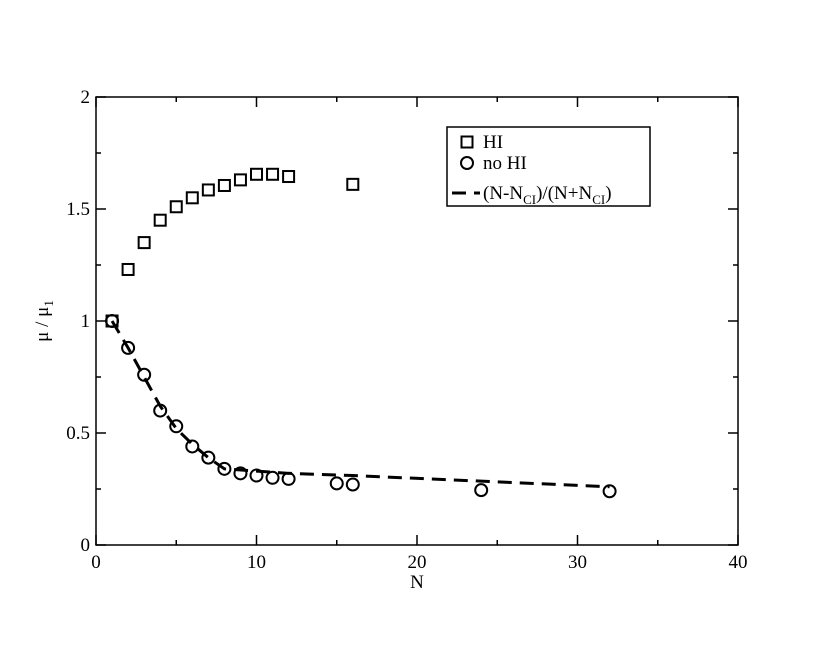 The image size is (830, 647). I want to click on y-tick-label: 0, so click(86, 545).